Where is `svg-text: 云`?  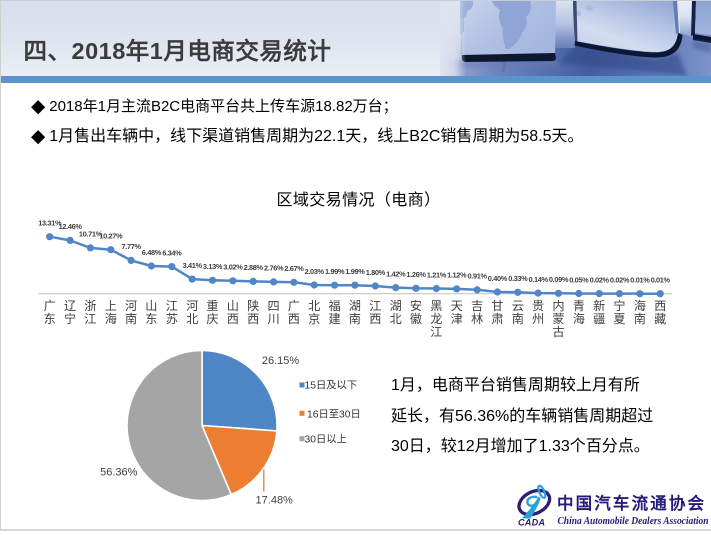 svg-text: 云 is located at coordinates (518, 306).